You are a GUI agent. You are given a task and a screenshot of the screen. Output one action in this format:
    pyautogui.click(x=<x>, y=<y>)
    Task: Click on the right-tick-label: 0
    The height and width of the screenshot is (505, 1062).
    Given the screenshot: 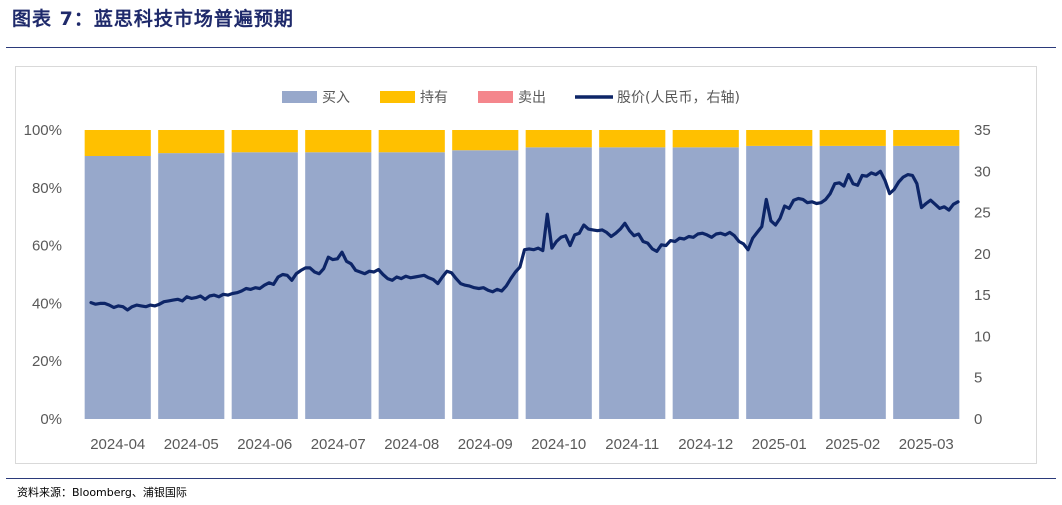 What is the action you would take?
    pyautogui.click(x=978, y=419)
    